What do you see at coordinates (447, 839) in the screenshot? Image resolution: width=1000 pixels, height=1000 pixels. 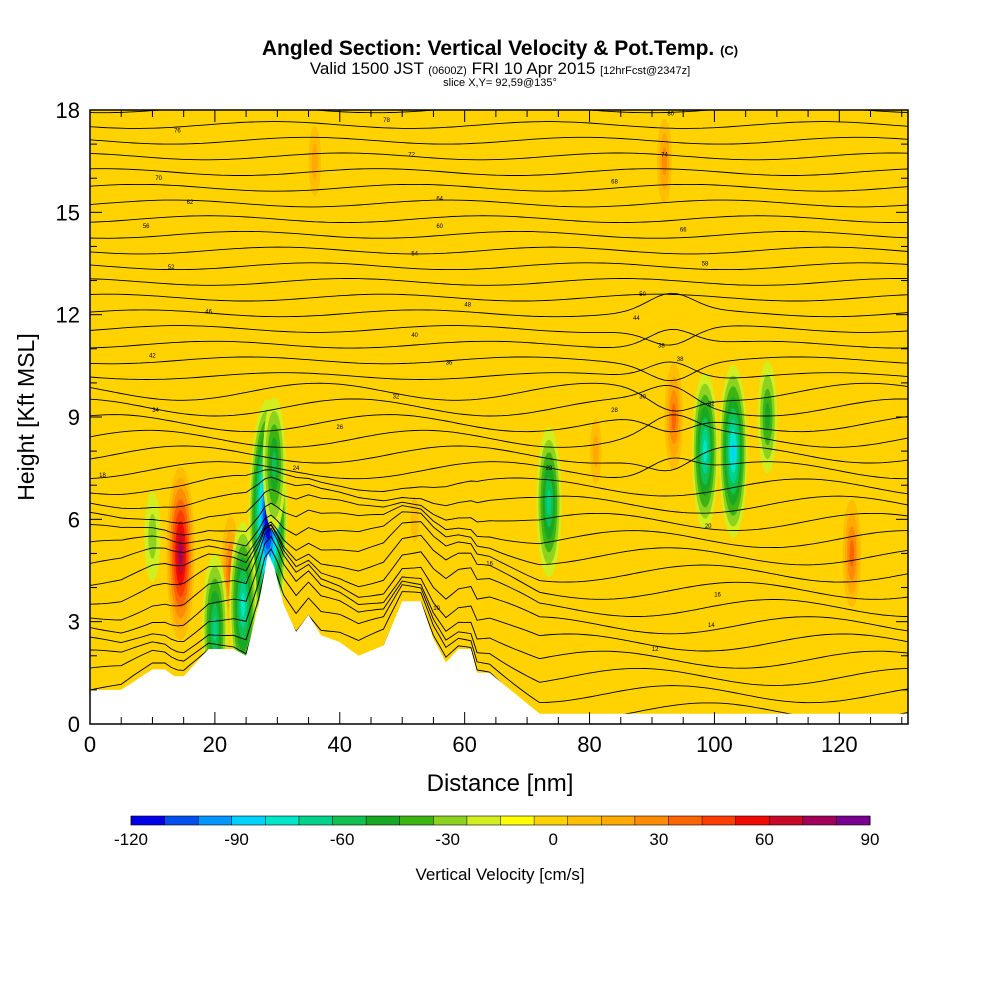 I see `colorbar-tick-label: -30` at bounding box center [447, 839].